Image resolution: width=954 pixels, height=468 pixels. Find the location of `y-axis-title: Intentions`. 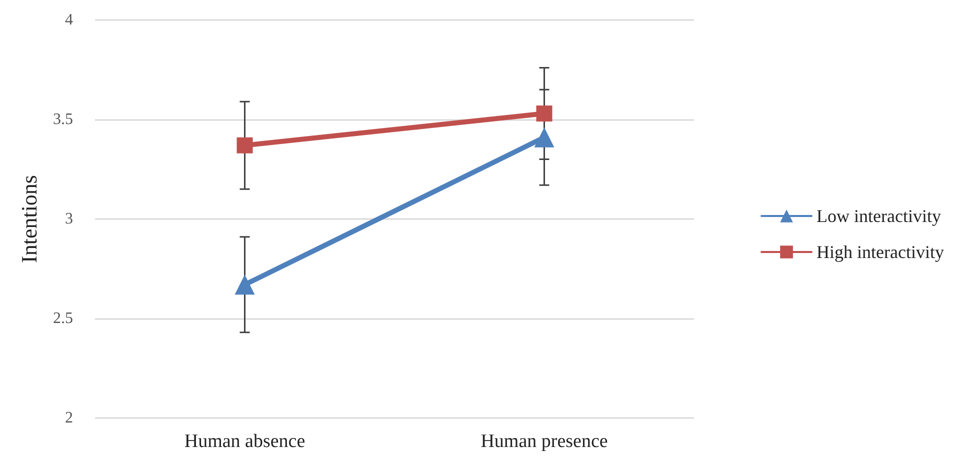

y-axis-title: Intentions is located at coordinates (29, 219).